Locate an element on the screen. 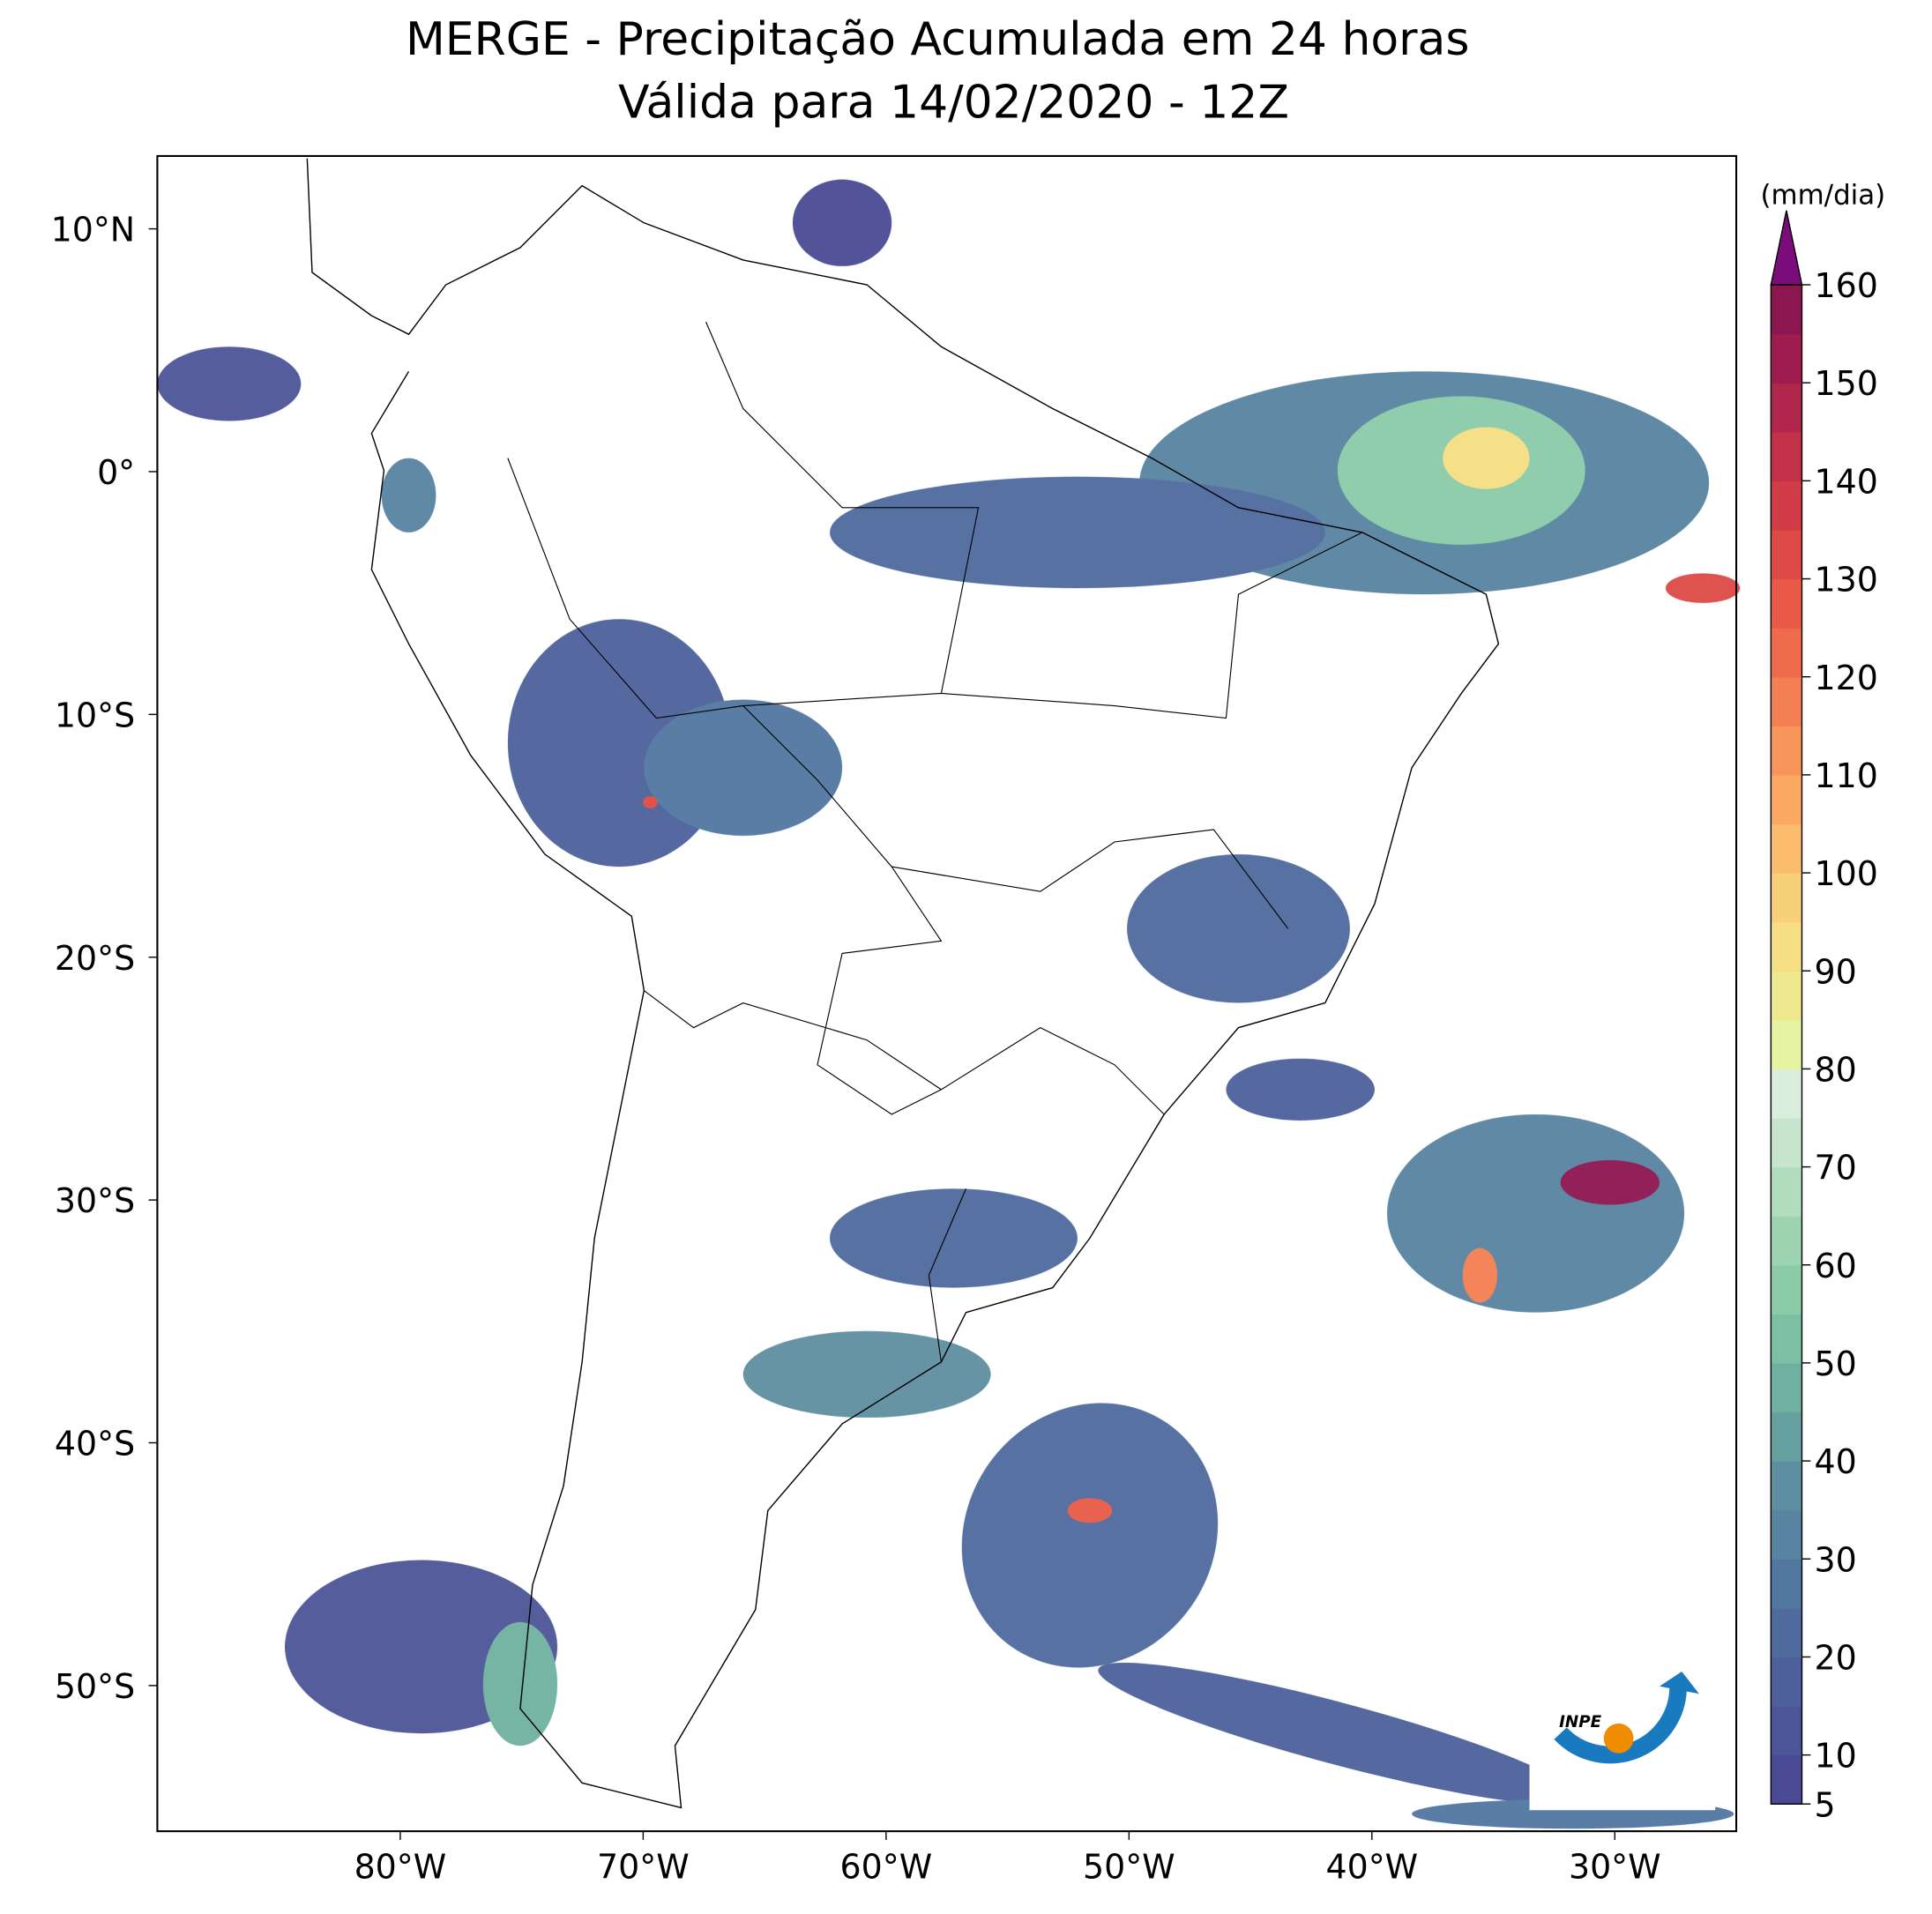 This screenshot has width=1932, height=1914. x-tick-label: 80°W is located at coordinates (400, 1866).